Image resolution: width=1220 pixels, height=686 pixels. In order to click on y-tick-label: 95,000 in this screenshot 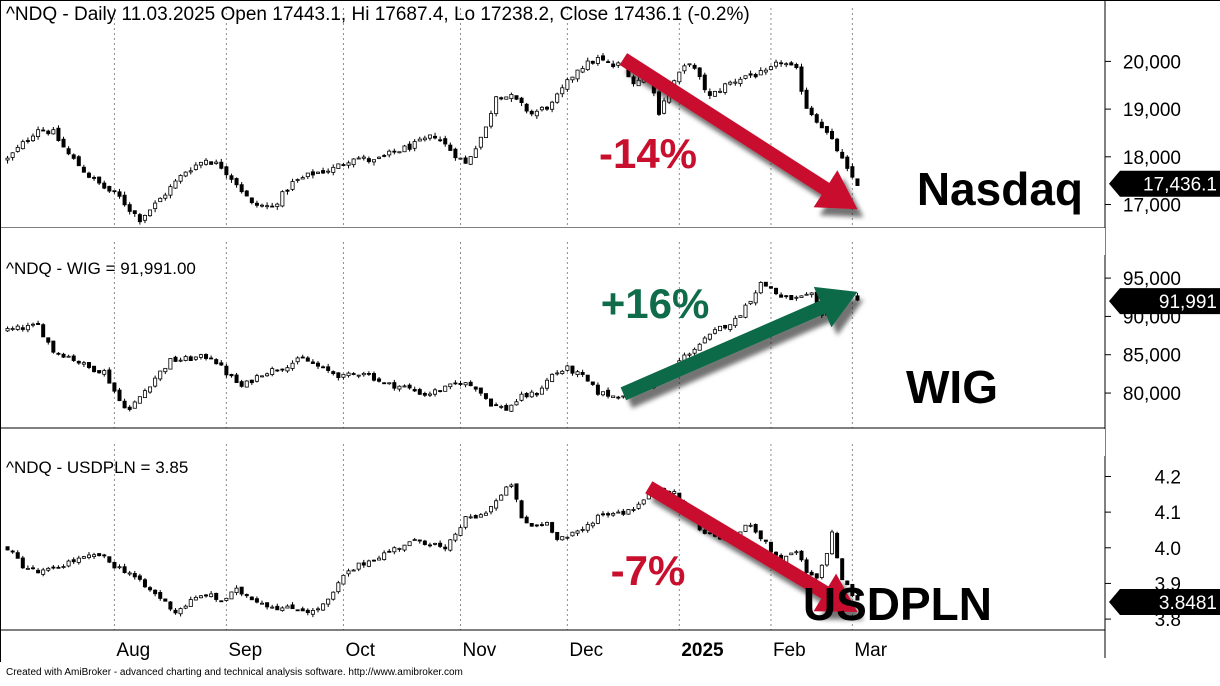, I will do `click(1152, 279)`.